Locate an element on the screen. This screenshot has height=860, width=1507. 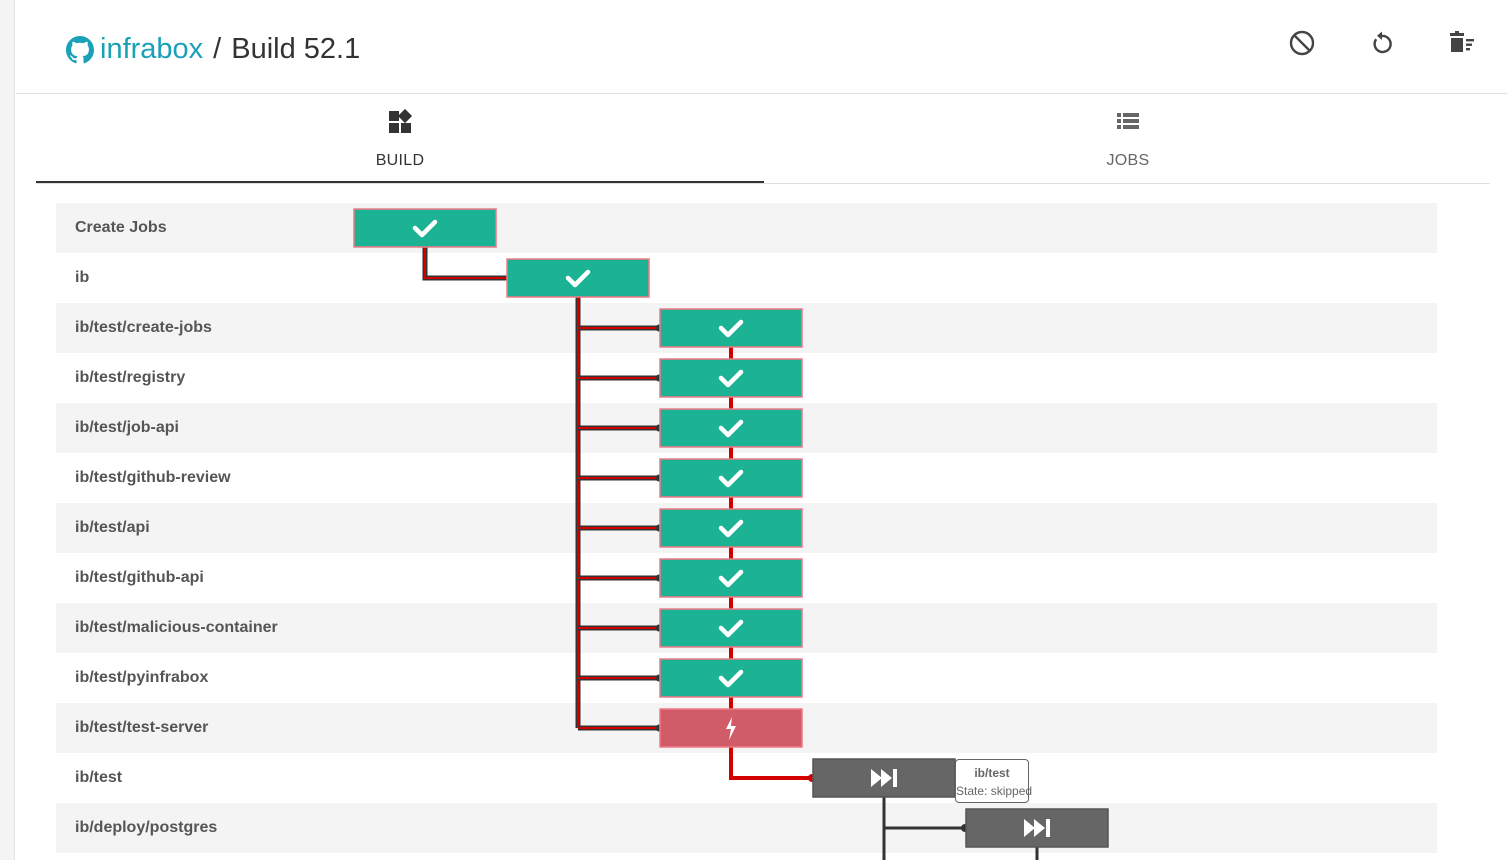
job-row-label: ib/test is located at coordinates (98, 778).